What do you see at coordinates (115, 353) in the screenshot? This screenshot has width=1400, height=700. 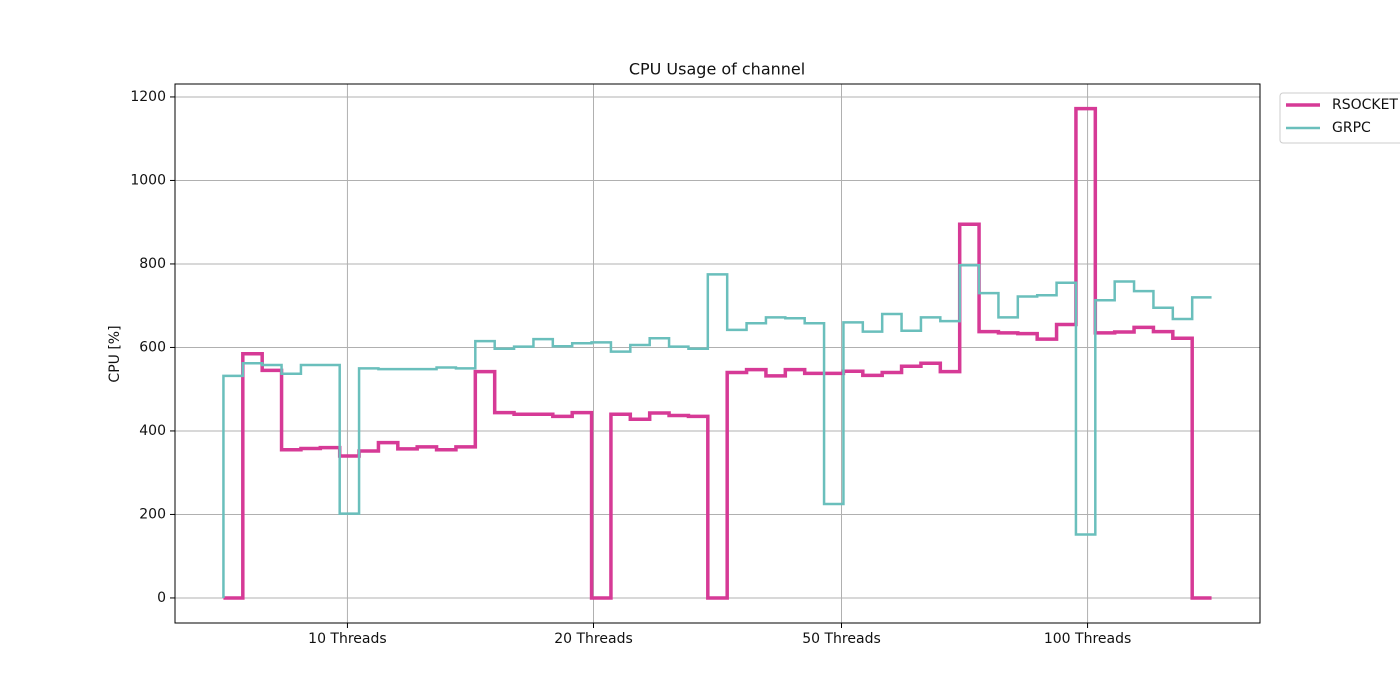 I see `y-axis-label: CPU [%]` at bounding box center [115, 353].